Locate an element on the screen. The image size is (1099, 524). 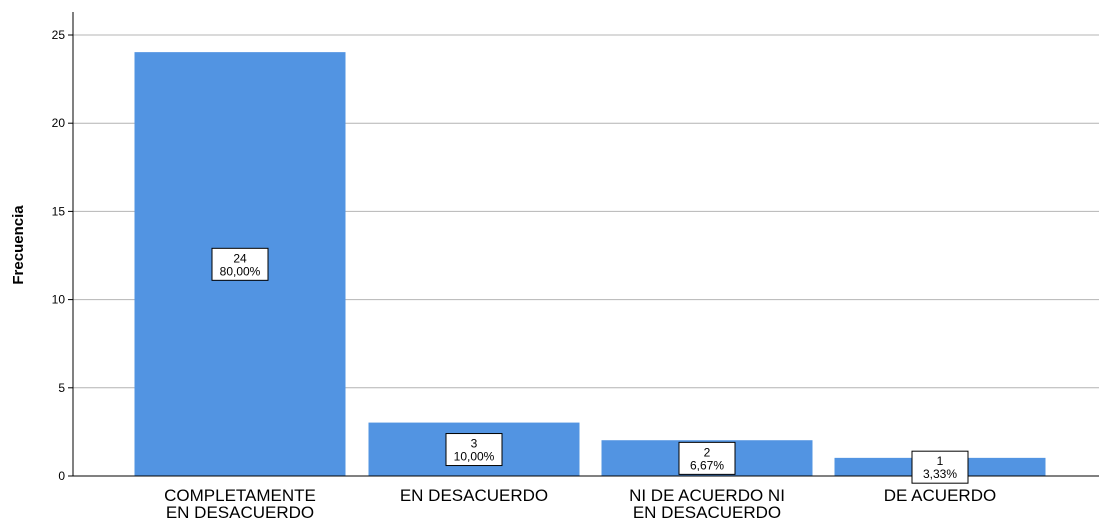
data-label: 310,00% is located at coordinates (474, 450).